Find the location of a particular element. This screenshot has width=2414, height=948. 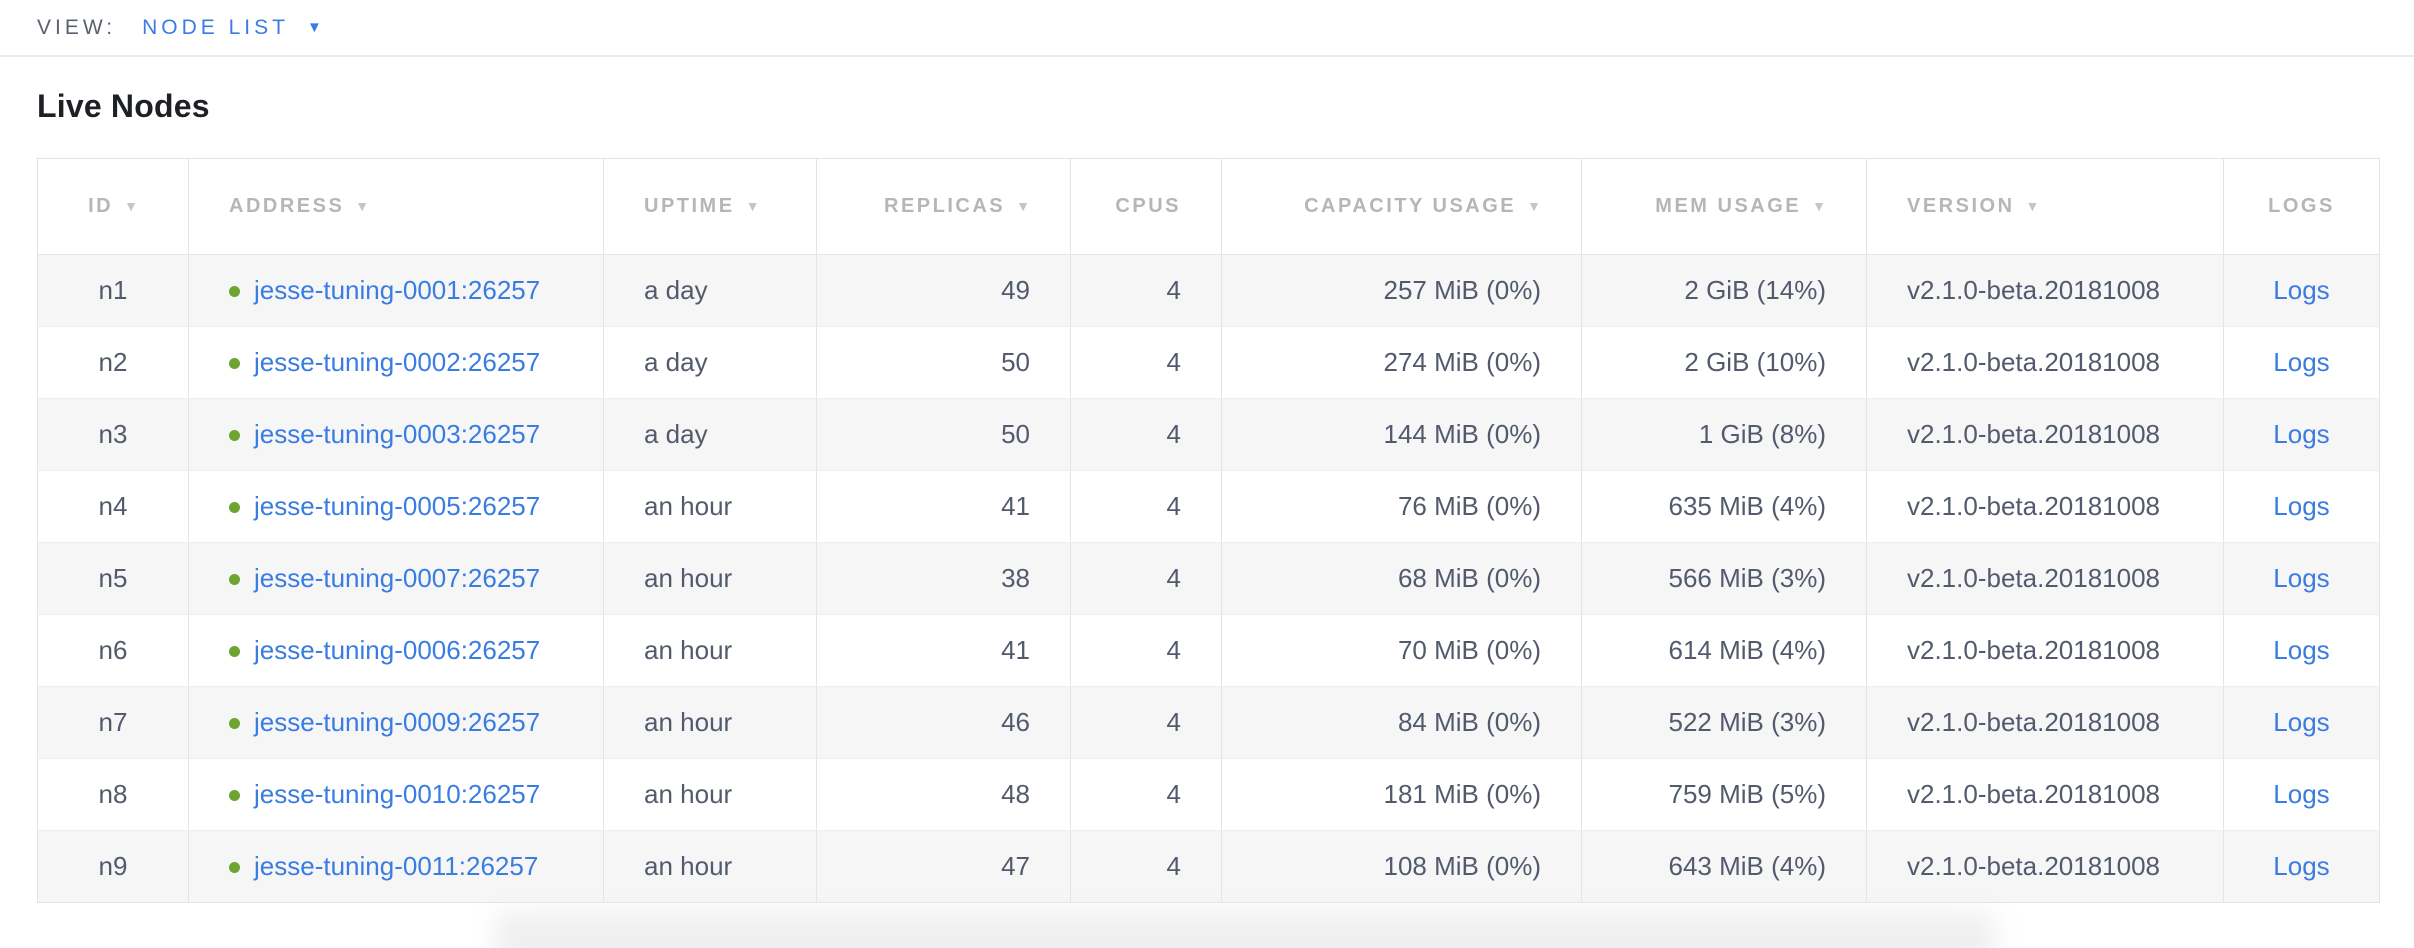

cell-address: jesse-tuning-0005:26257 is located at coordinates (396, 506).